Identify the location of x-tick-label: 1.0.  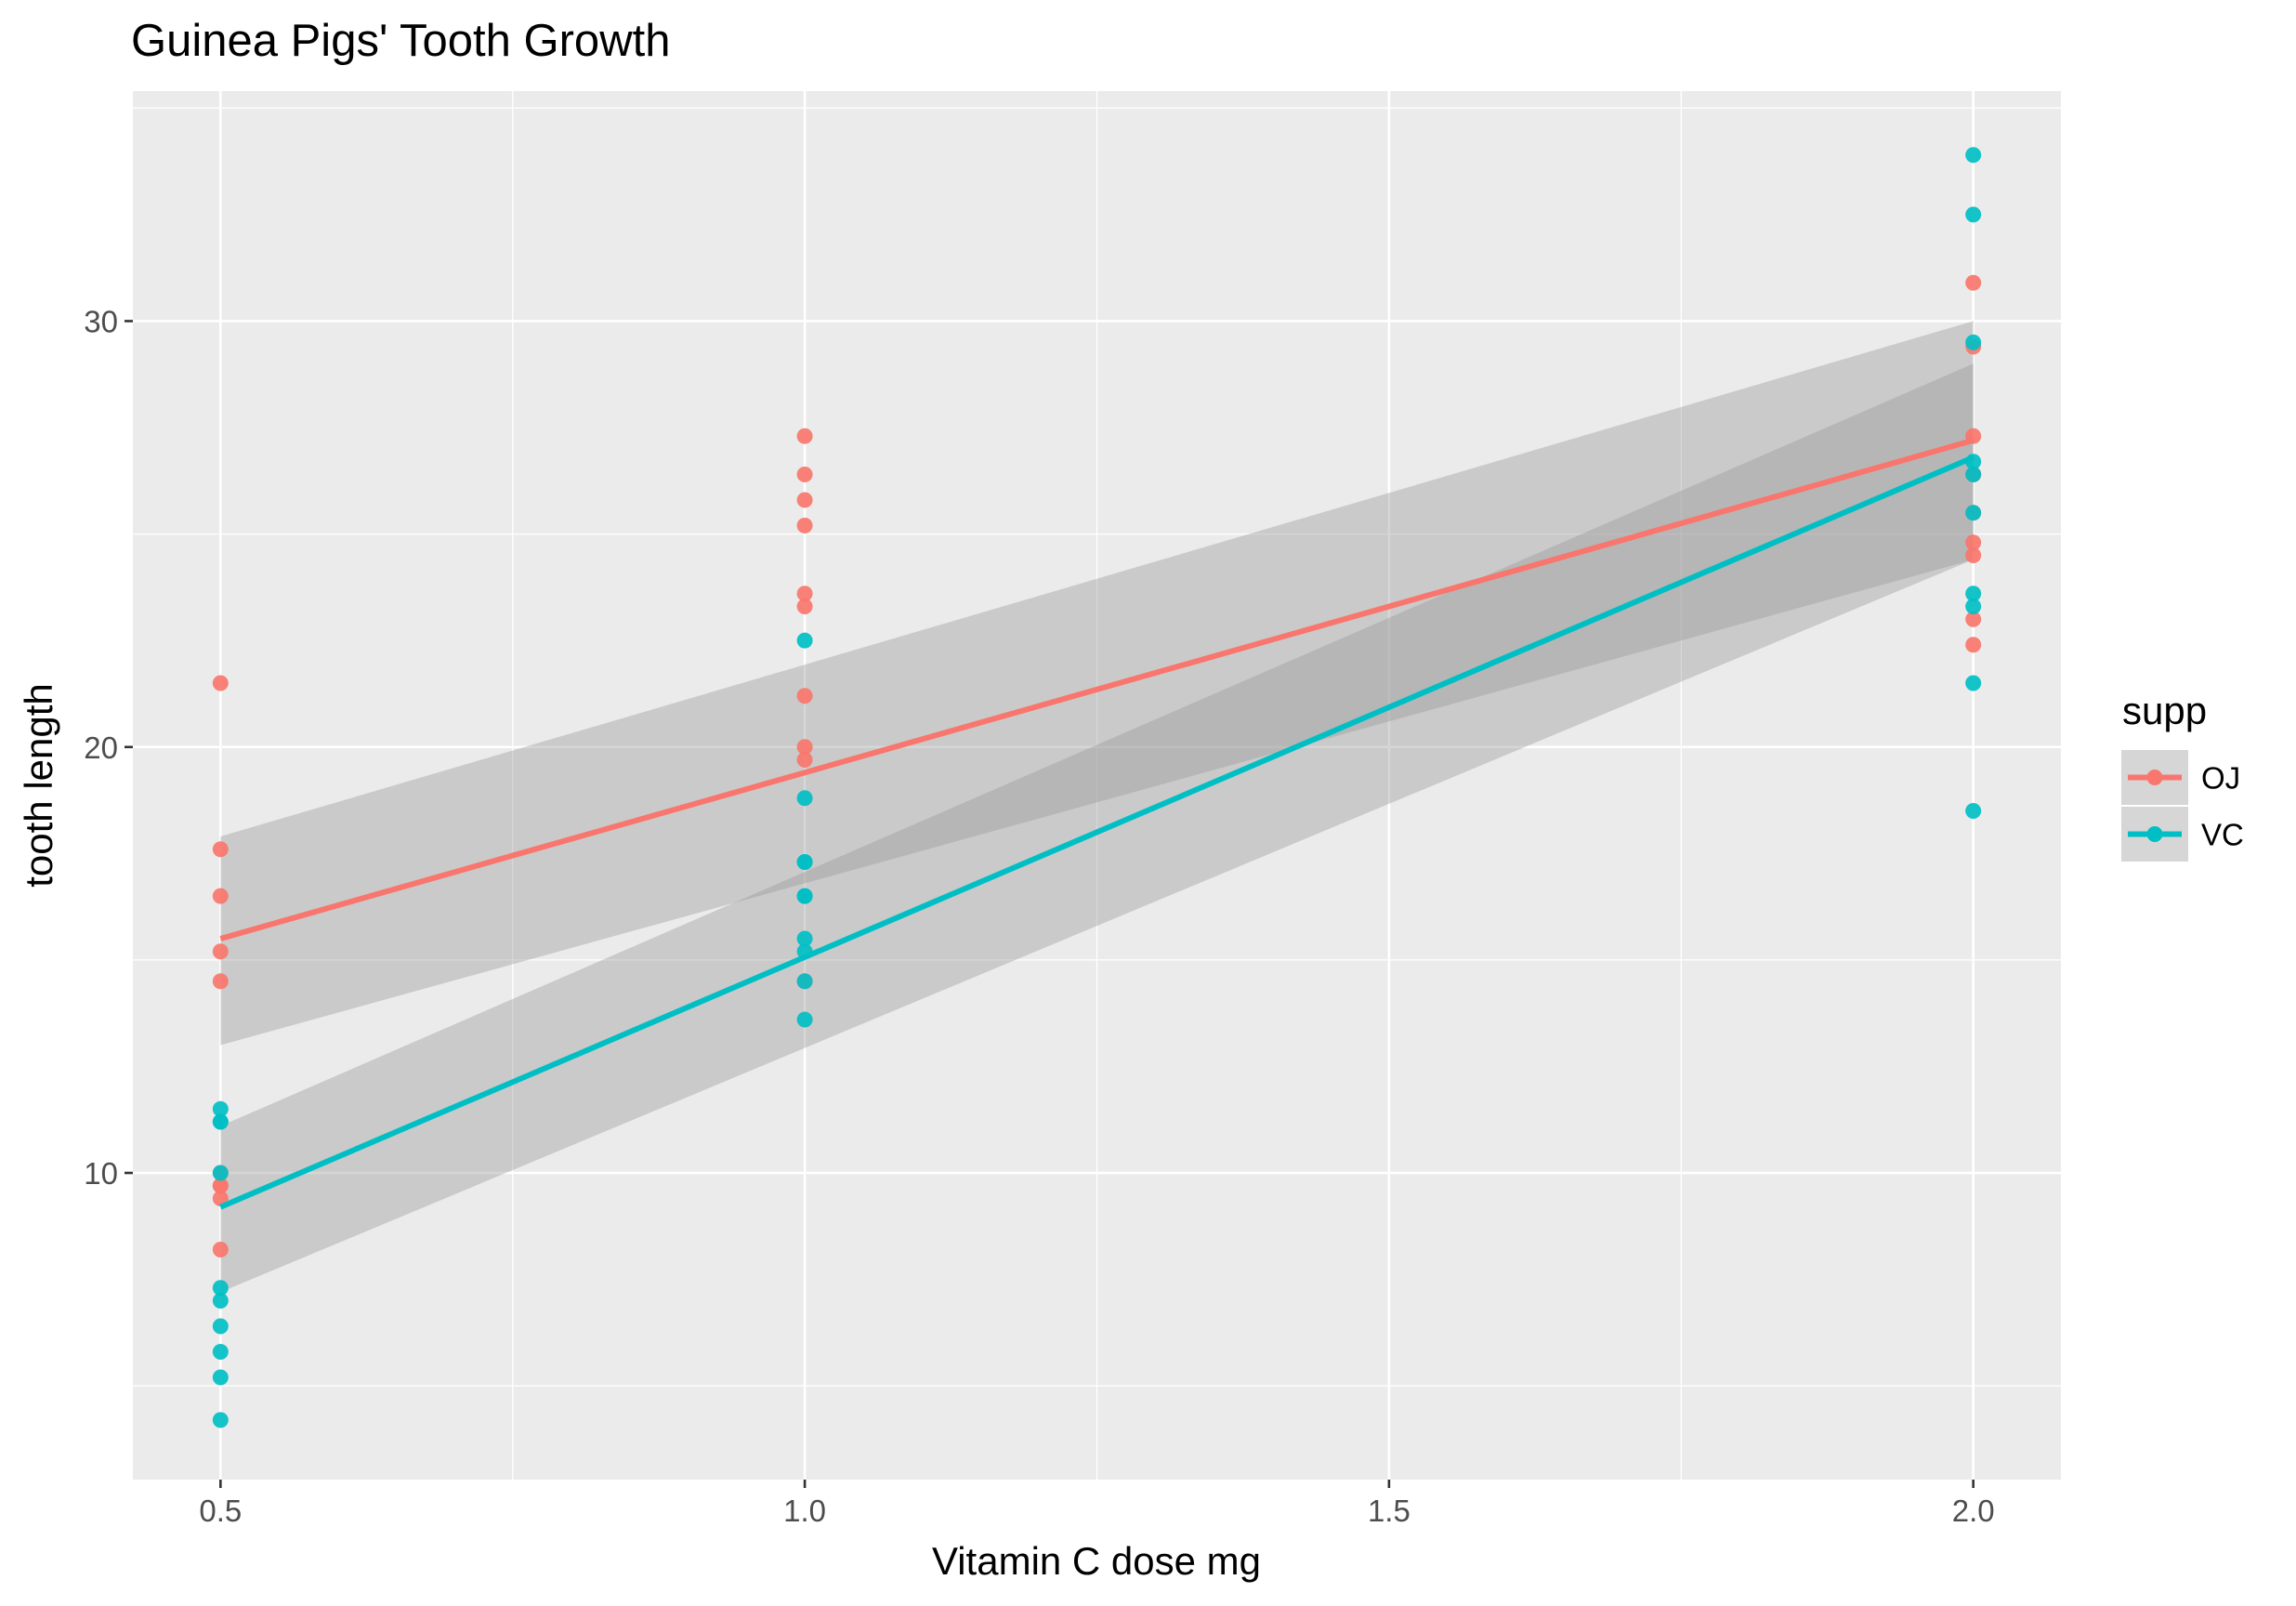
(804, 1511).